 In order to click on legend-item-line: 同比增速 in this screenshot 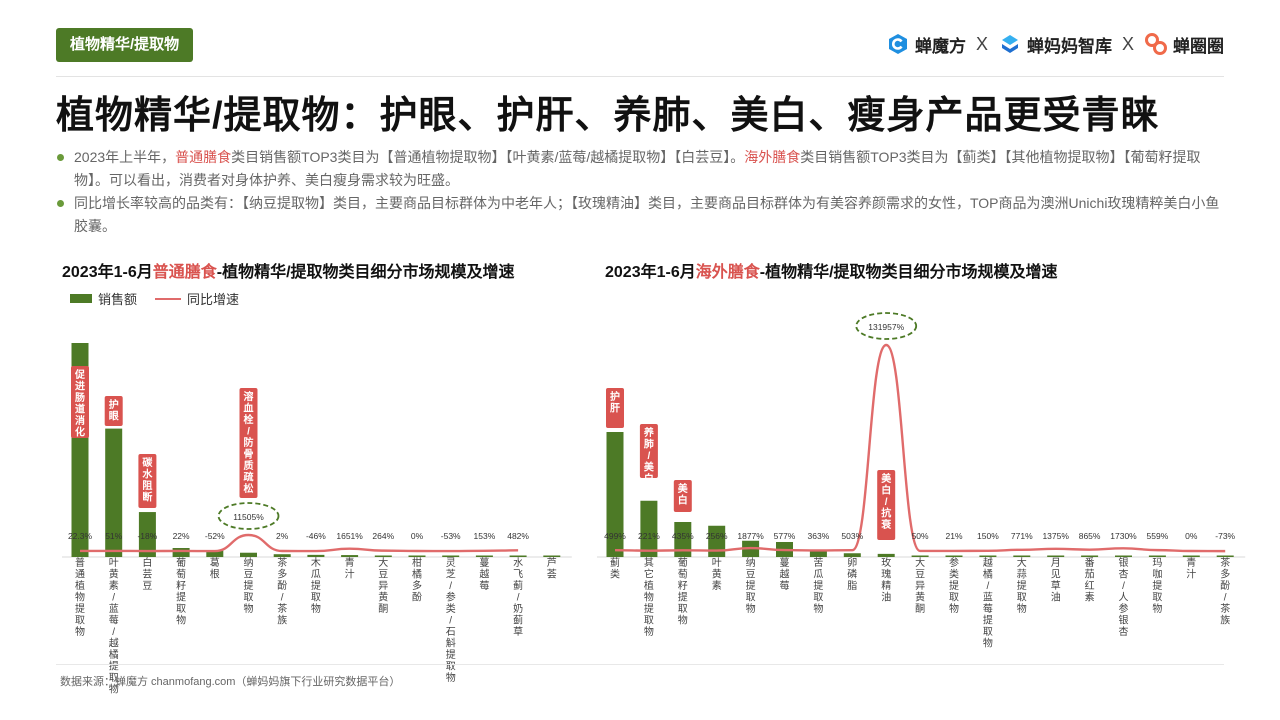, I will do `click(197, 298)`.